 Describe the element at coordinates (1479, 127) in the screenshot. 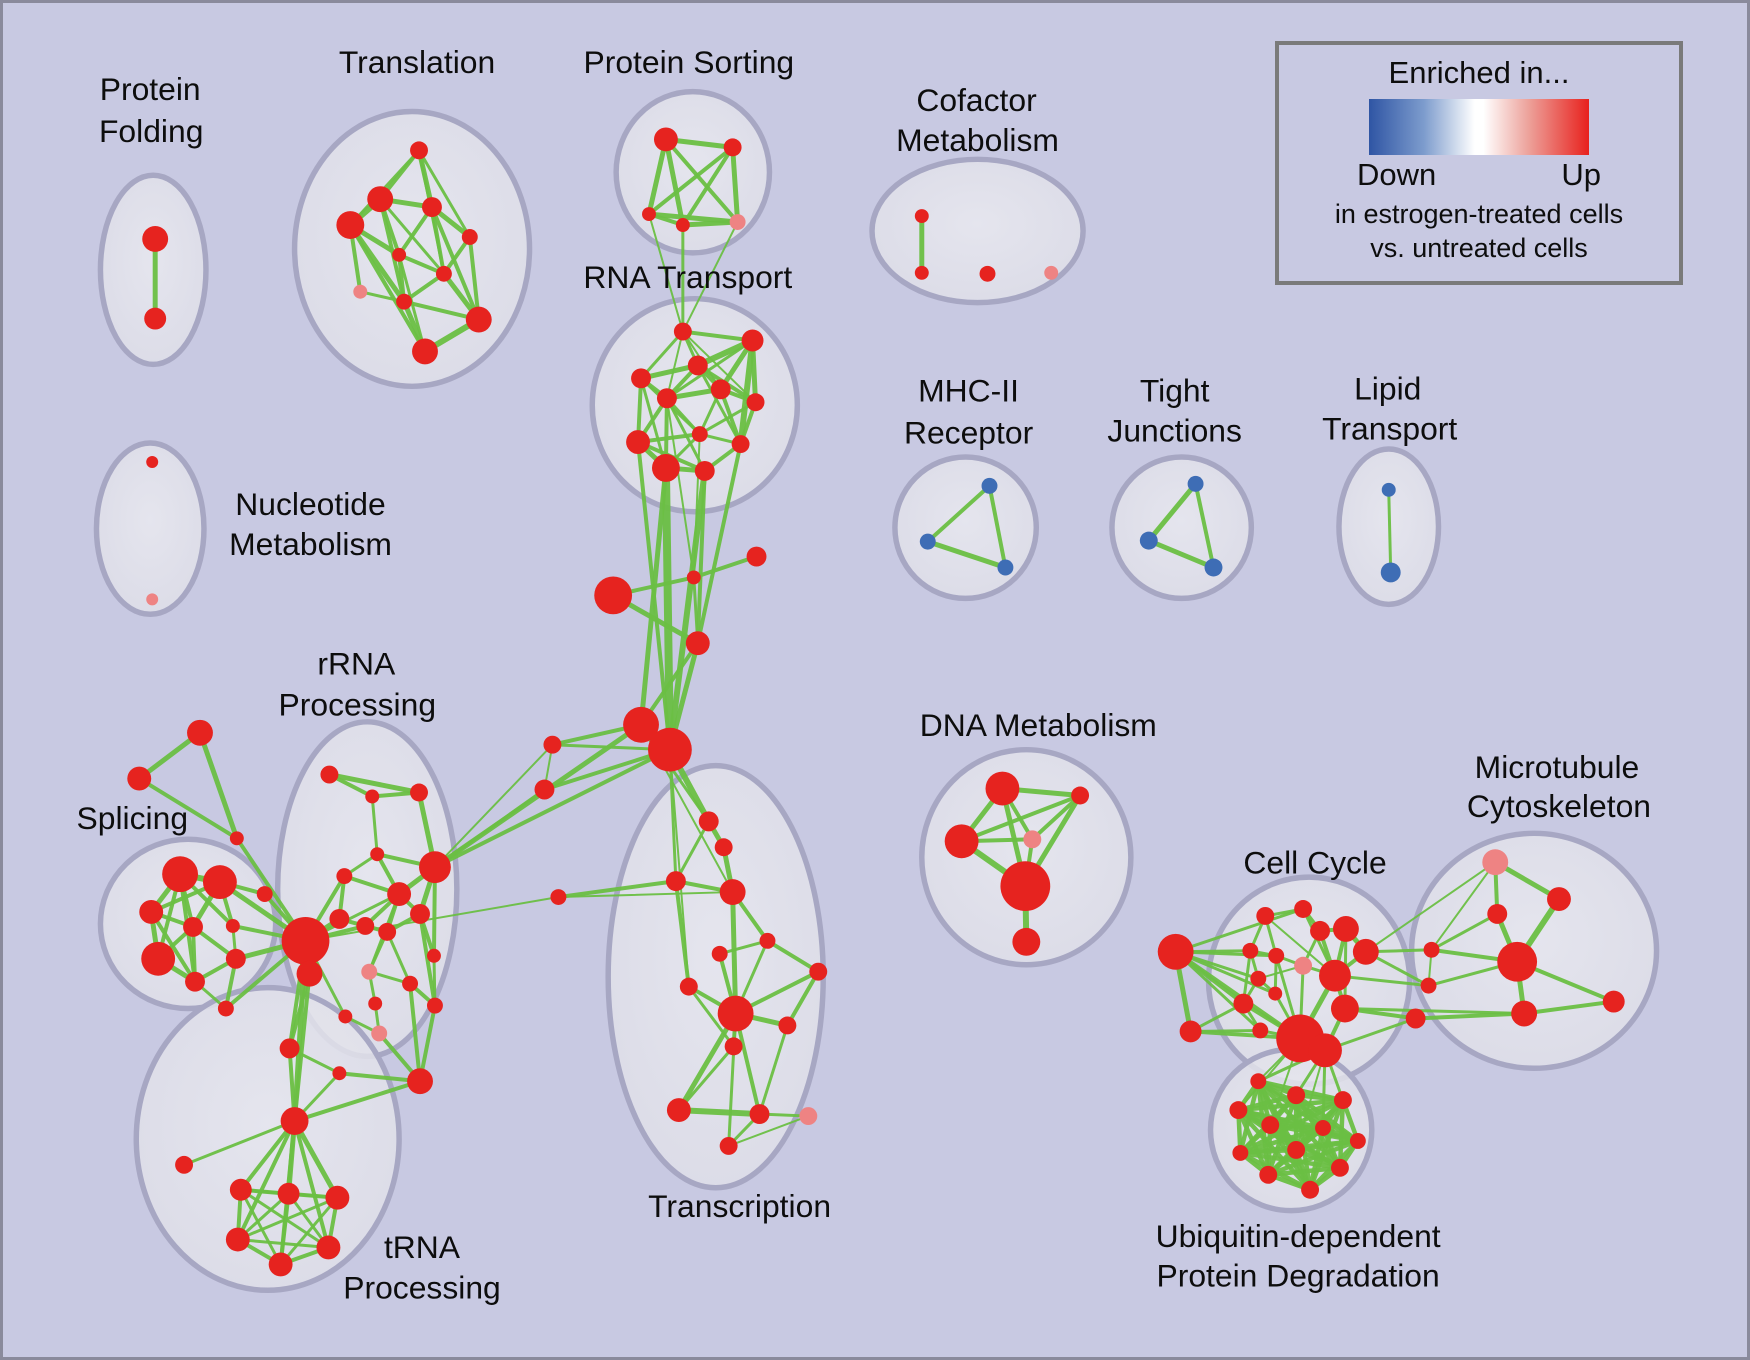

I see `legend-gradient-bar` at that location.